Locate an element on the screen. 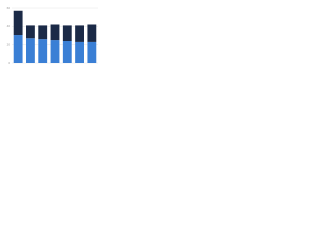  chart: 0 20 40 60 is located at coordinates (52, 35).